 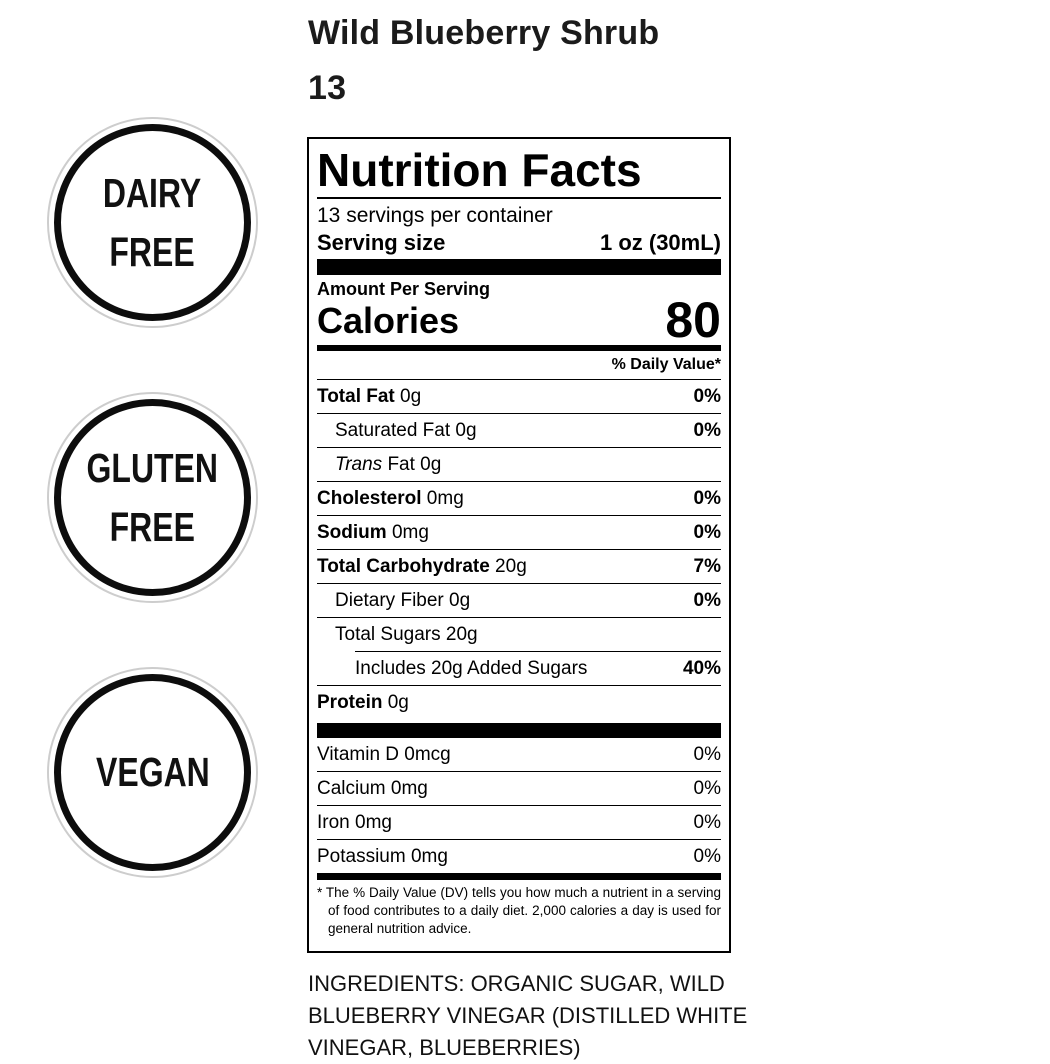 What do you see at coordinates (519, 172) in the screenshot?
I see `nutrition-facts-heading: Nutrition Facts` at bounding box center [519, 172].